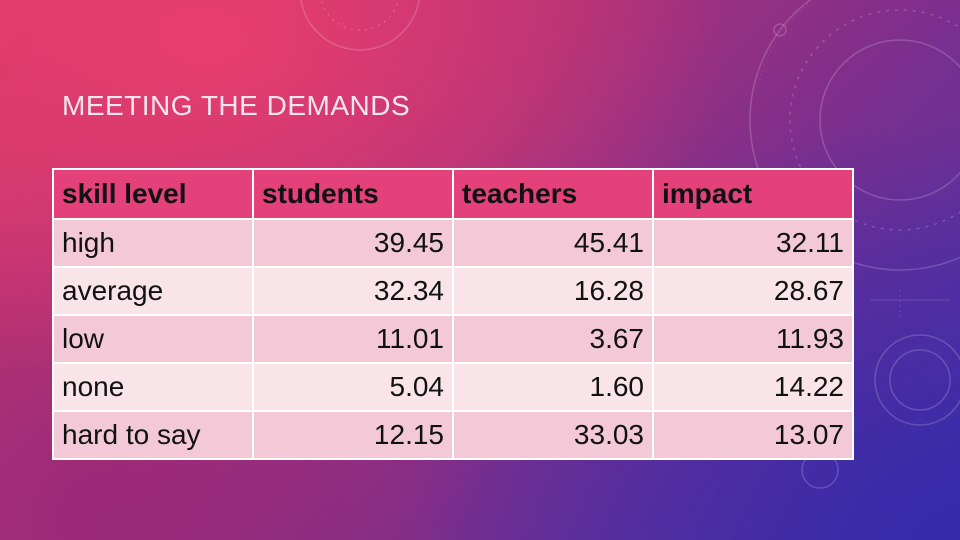  What do you see at coordinates (753, 387) in the screenshot?
I see `impact-value: 14.22` at bounding box center [753, 387].